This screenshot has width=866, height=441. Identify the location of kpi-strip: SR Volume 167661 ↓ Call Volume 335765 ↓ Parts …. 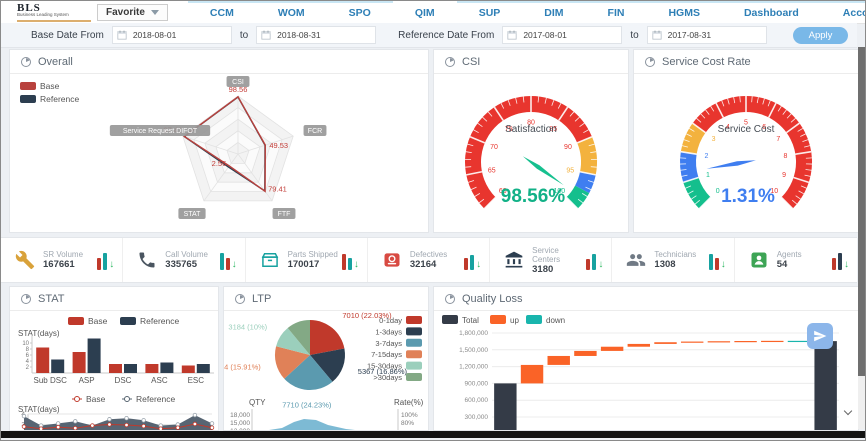
(429, 260).